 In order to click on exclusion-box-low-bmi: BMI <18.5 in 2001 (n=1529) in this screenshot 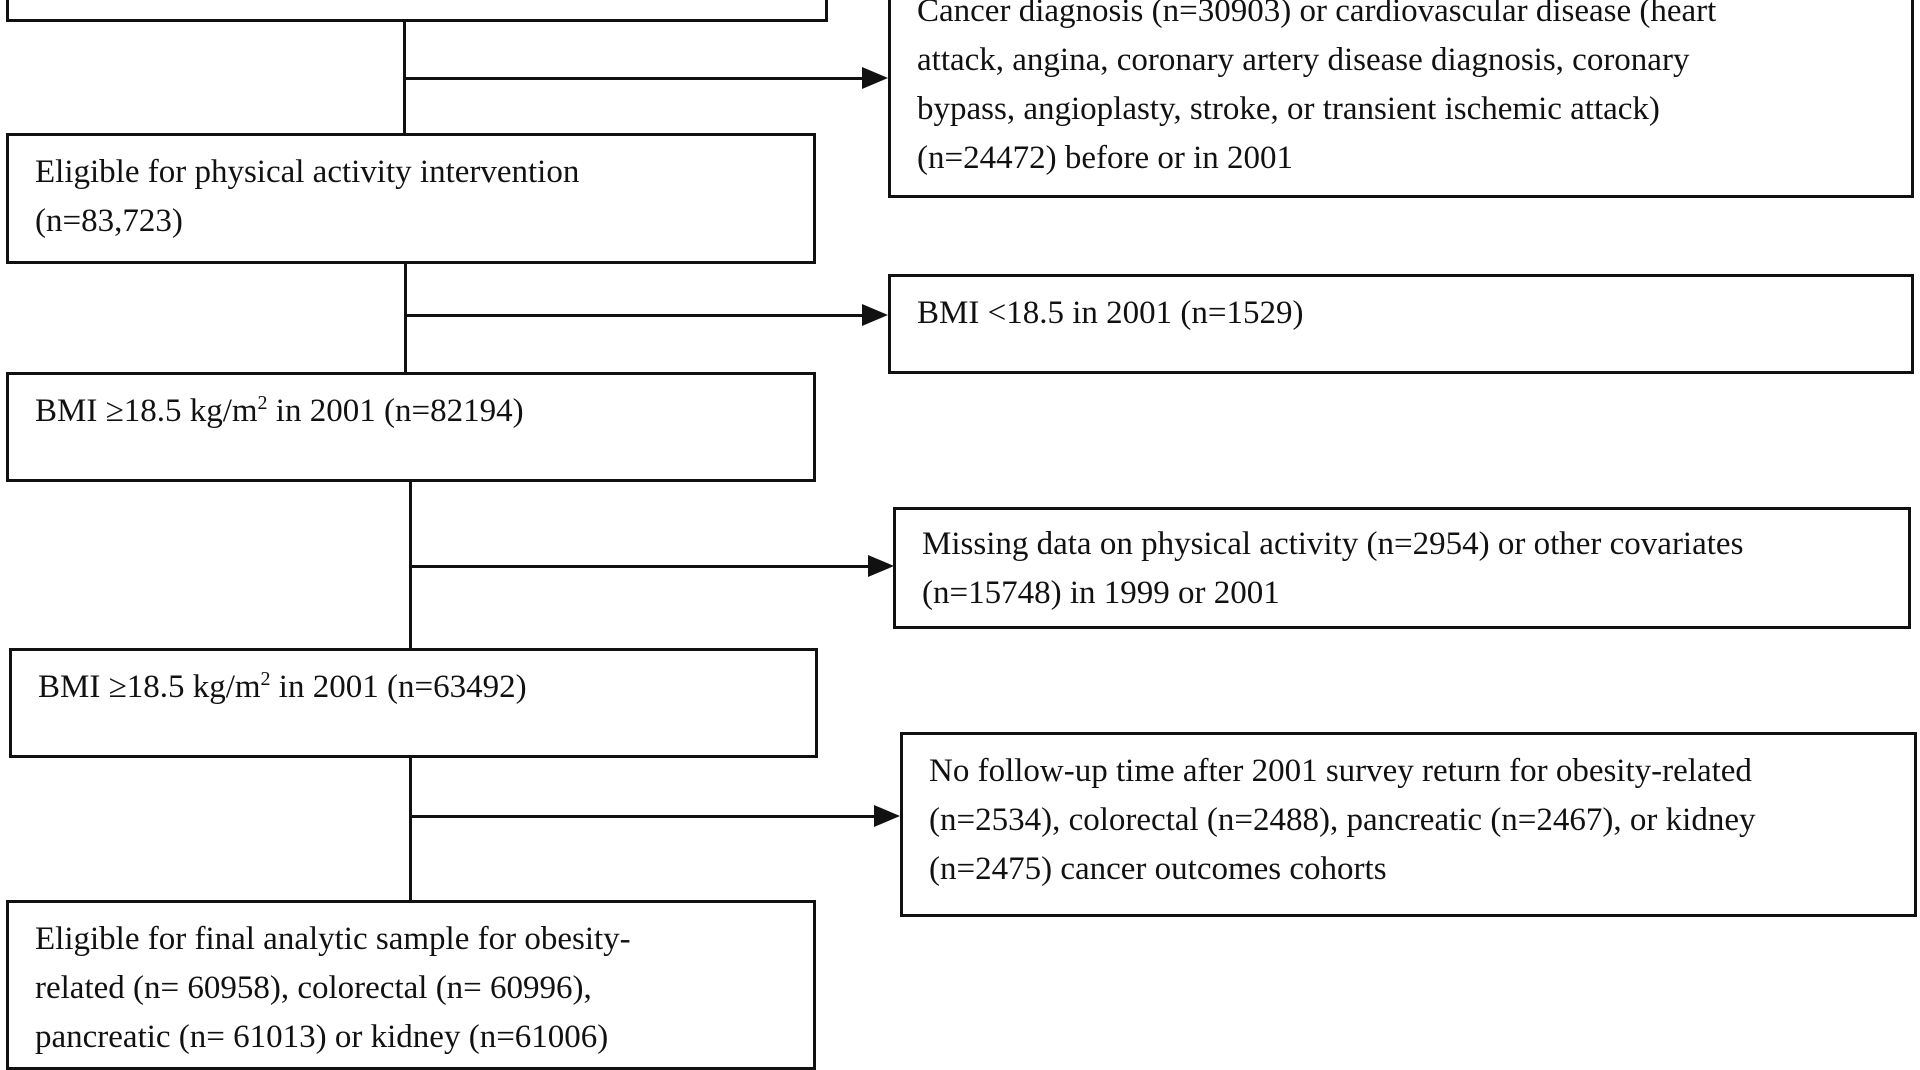, I will do `click(1401, 324)`.